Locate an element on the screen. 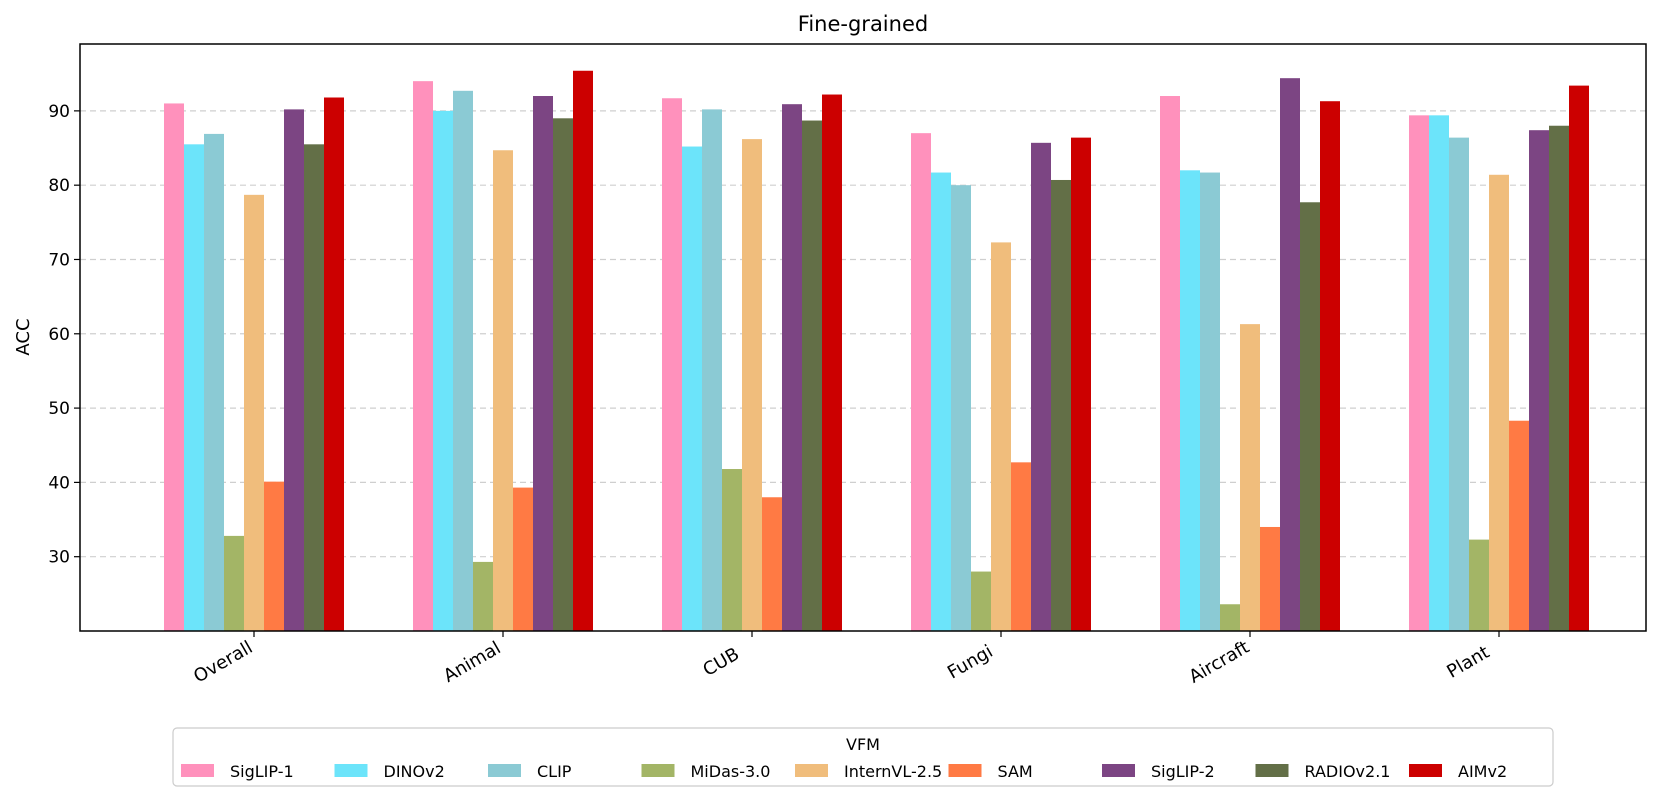 The width and height of the screenshot is (1660, 801). bar-radiov2-1-plant is located at coordinates (1559, 378).